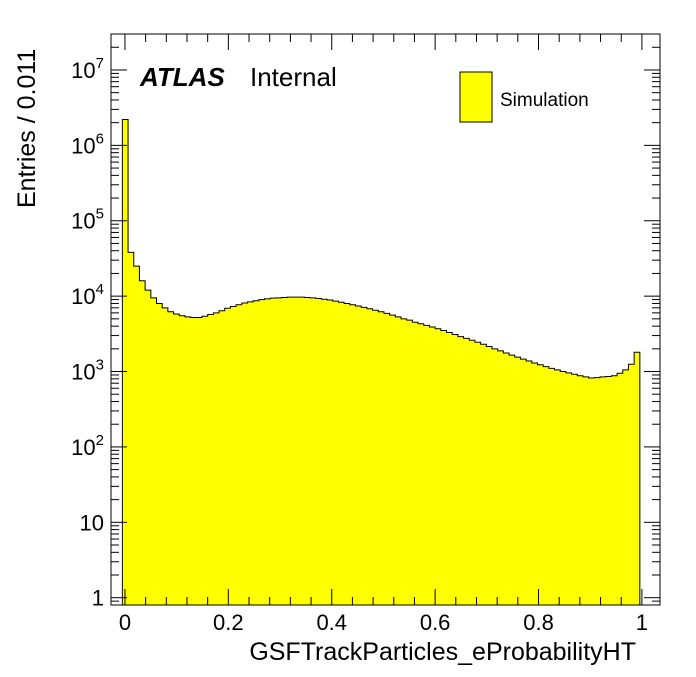 The image size is (696, 677). Describe the element at coordinates (87, 333) in the screenshot. I see `y-tick-labels: 1 10 10² 10³ 10⁴ 10⁵ 10⁶ 10⁷` at that location.